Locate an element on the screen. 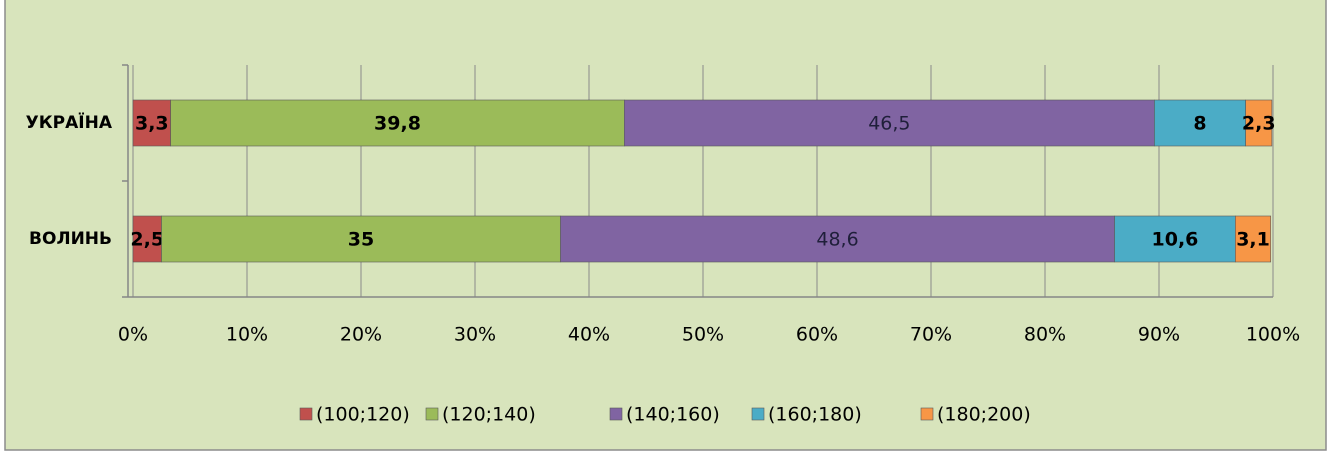 The image size is (1332, 452). x-tick-label: 10% is located at coordinates (247, 335).